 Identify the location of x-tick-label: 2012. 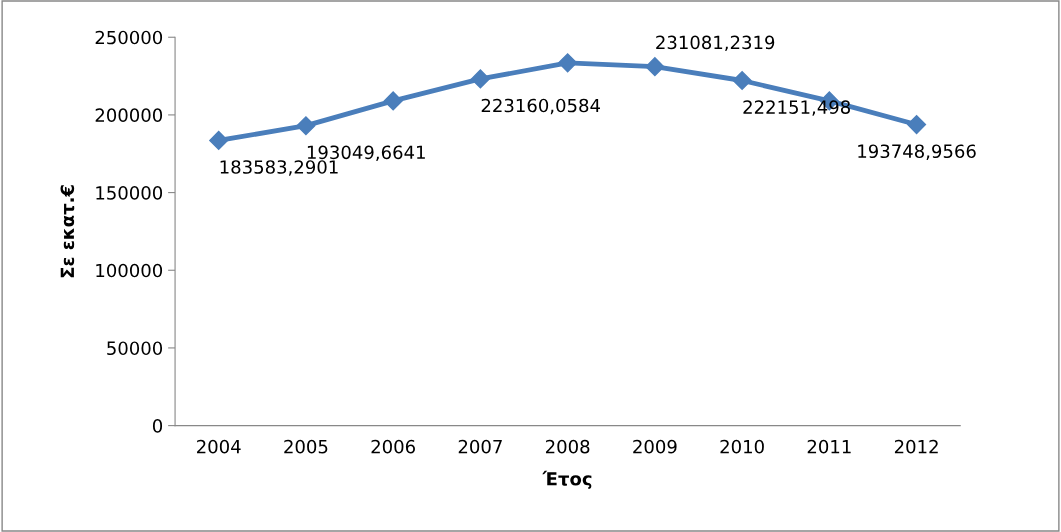
(916, 446).